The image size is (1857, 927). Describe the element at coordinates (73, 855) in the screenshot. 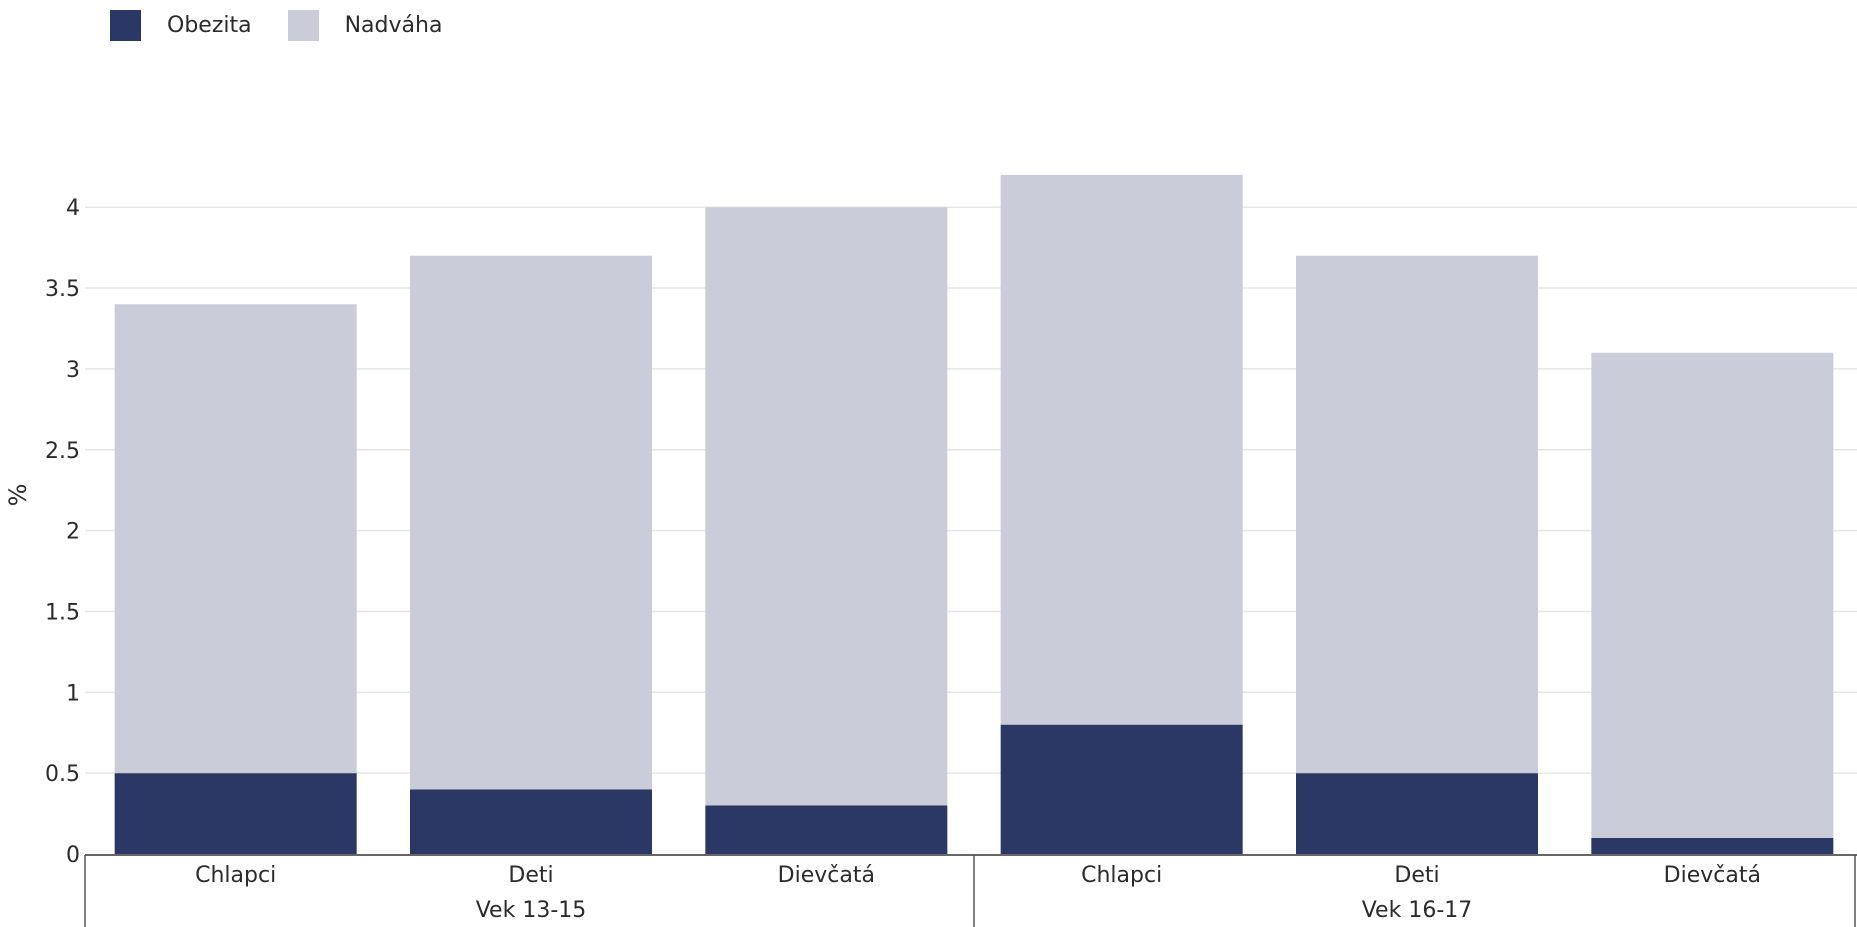

I see `y-tick-label: 0` at that location.